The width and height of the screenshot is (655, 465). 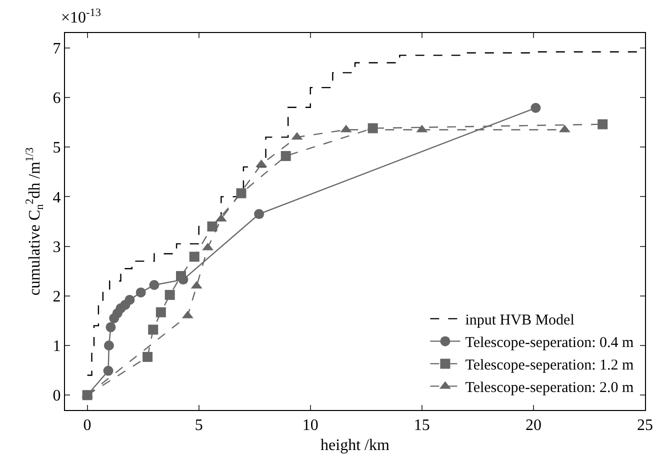 What do you see at coordinates (549, 343) in the screenshot?
I see `legend-label: Telescope-seperation: 0.4 m` at bounding box center [549, 343].